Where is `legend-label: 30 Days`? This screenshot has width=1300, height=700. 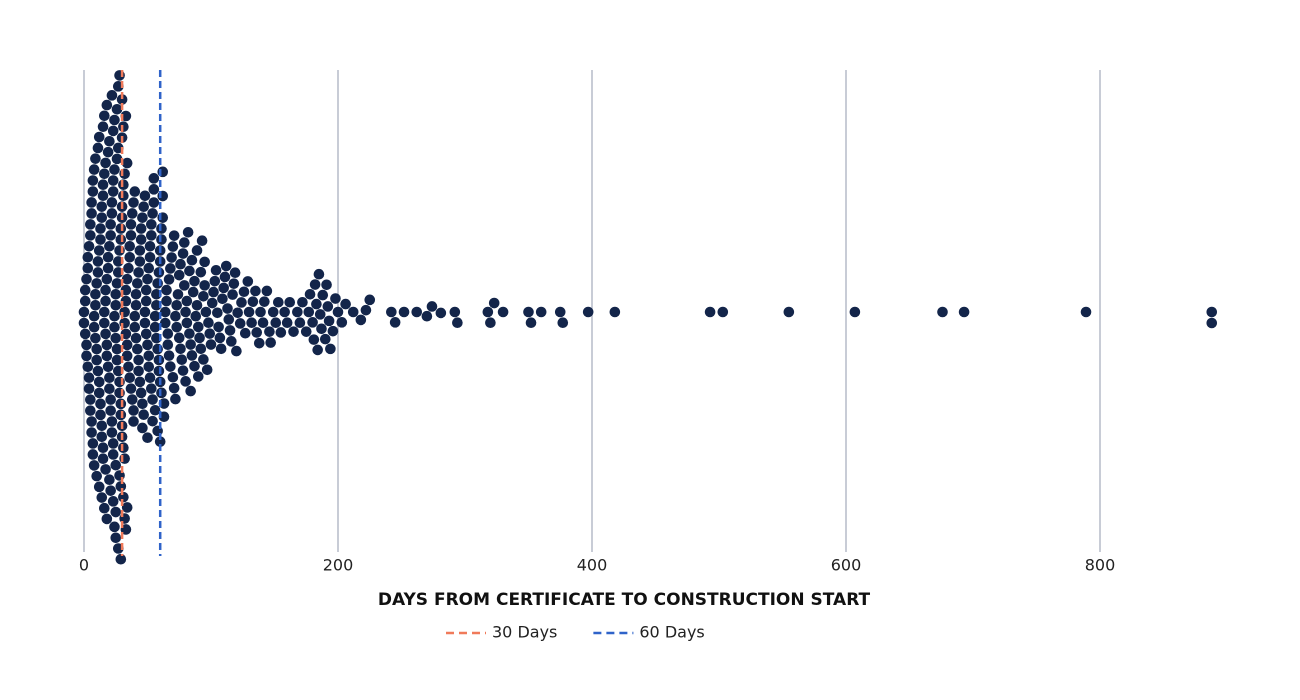 legend-label: 30 Days is located at coordinates (524, 632).